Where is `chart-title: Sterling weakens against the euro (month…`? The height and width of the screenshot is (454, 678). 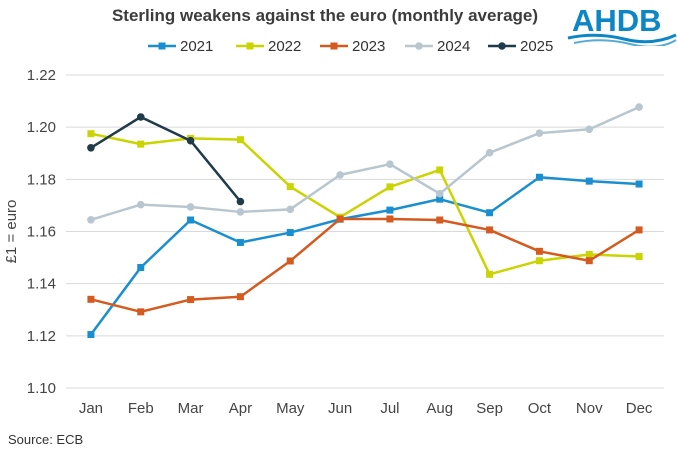
chart-title: Sterling weakens against the euro (month… is located at coordinates (325, 15).